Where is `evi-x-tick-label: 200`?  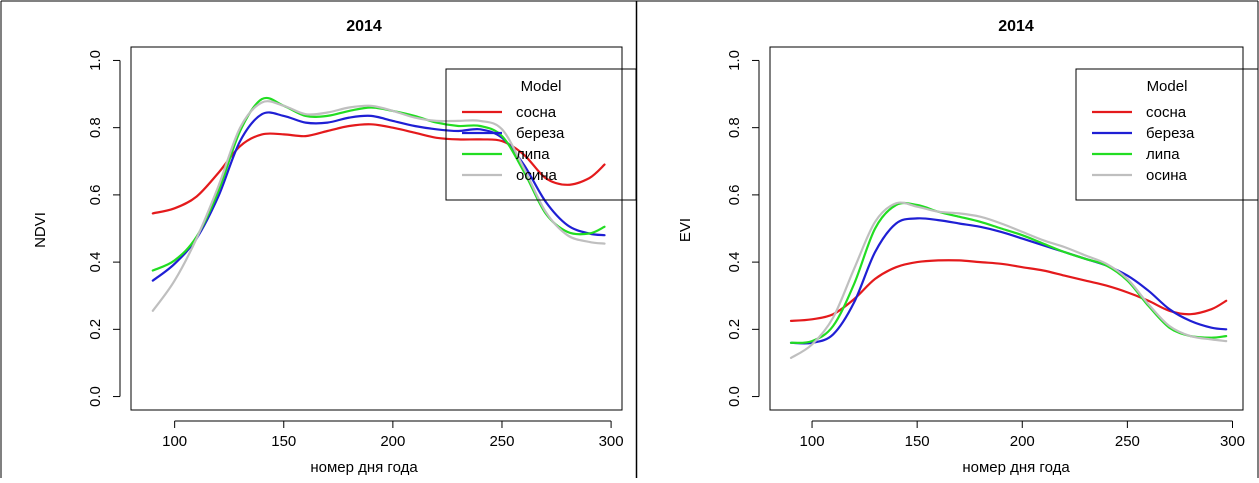
evi-x-tick-label: 200 is located at coordinates (1022, 441).